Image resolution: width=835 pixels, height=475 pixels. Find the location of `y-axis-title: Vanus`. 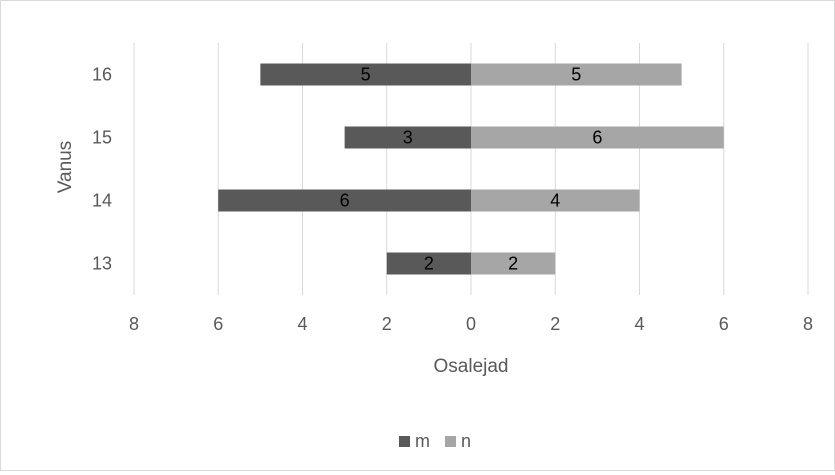

y-axis-title: Vanus is located at coordinates (65, 167).